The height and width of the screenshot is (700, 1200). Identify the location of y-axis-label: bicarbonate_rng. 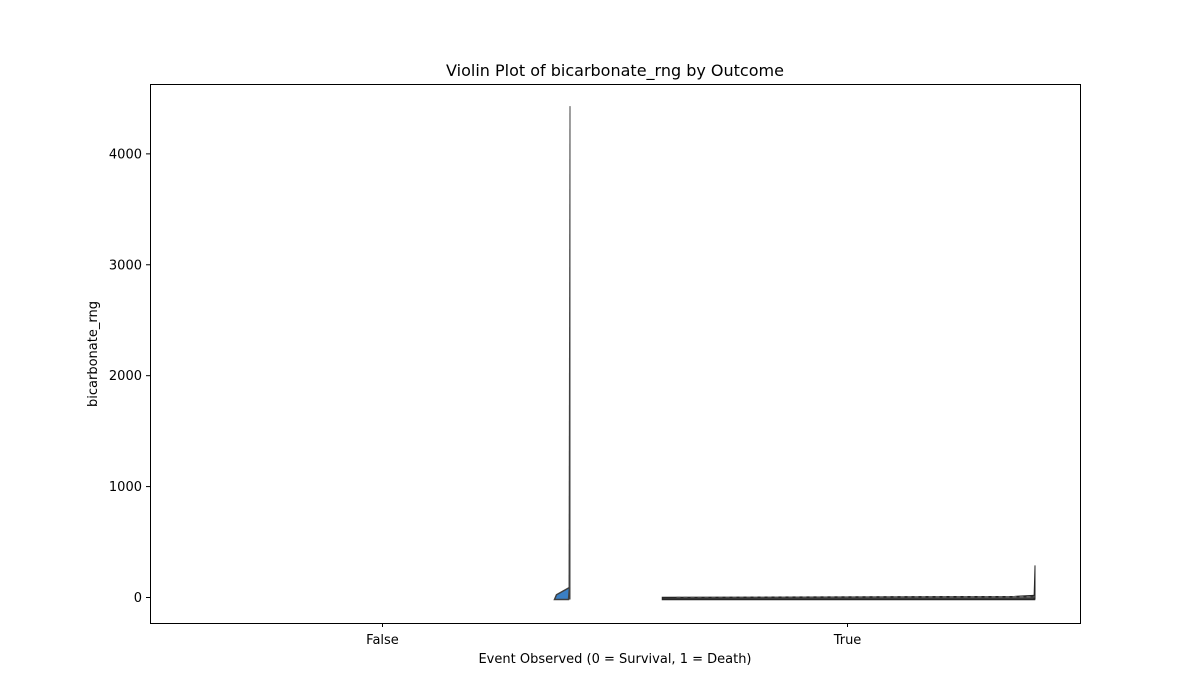
(93, 354).